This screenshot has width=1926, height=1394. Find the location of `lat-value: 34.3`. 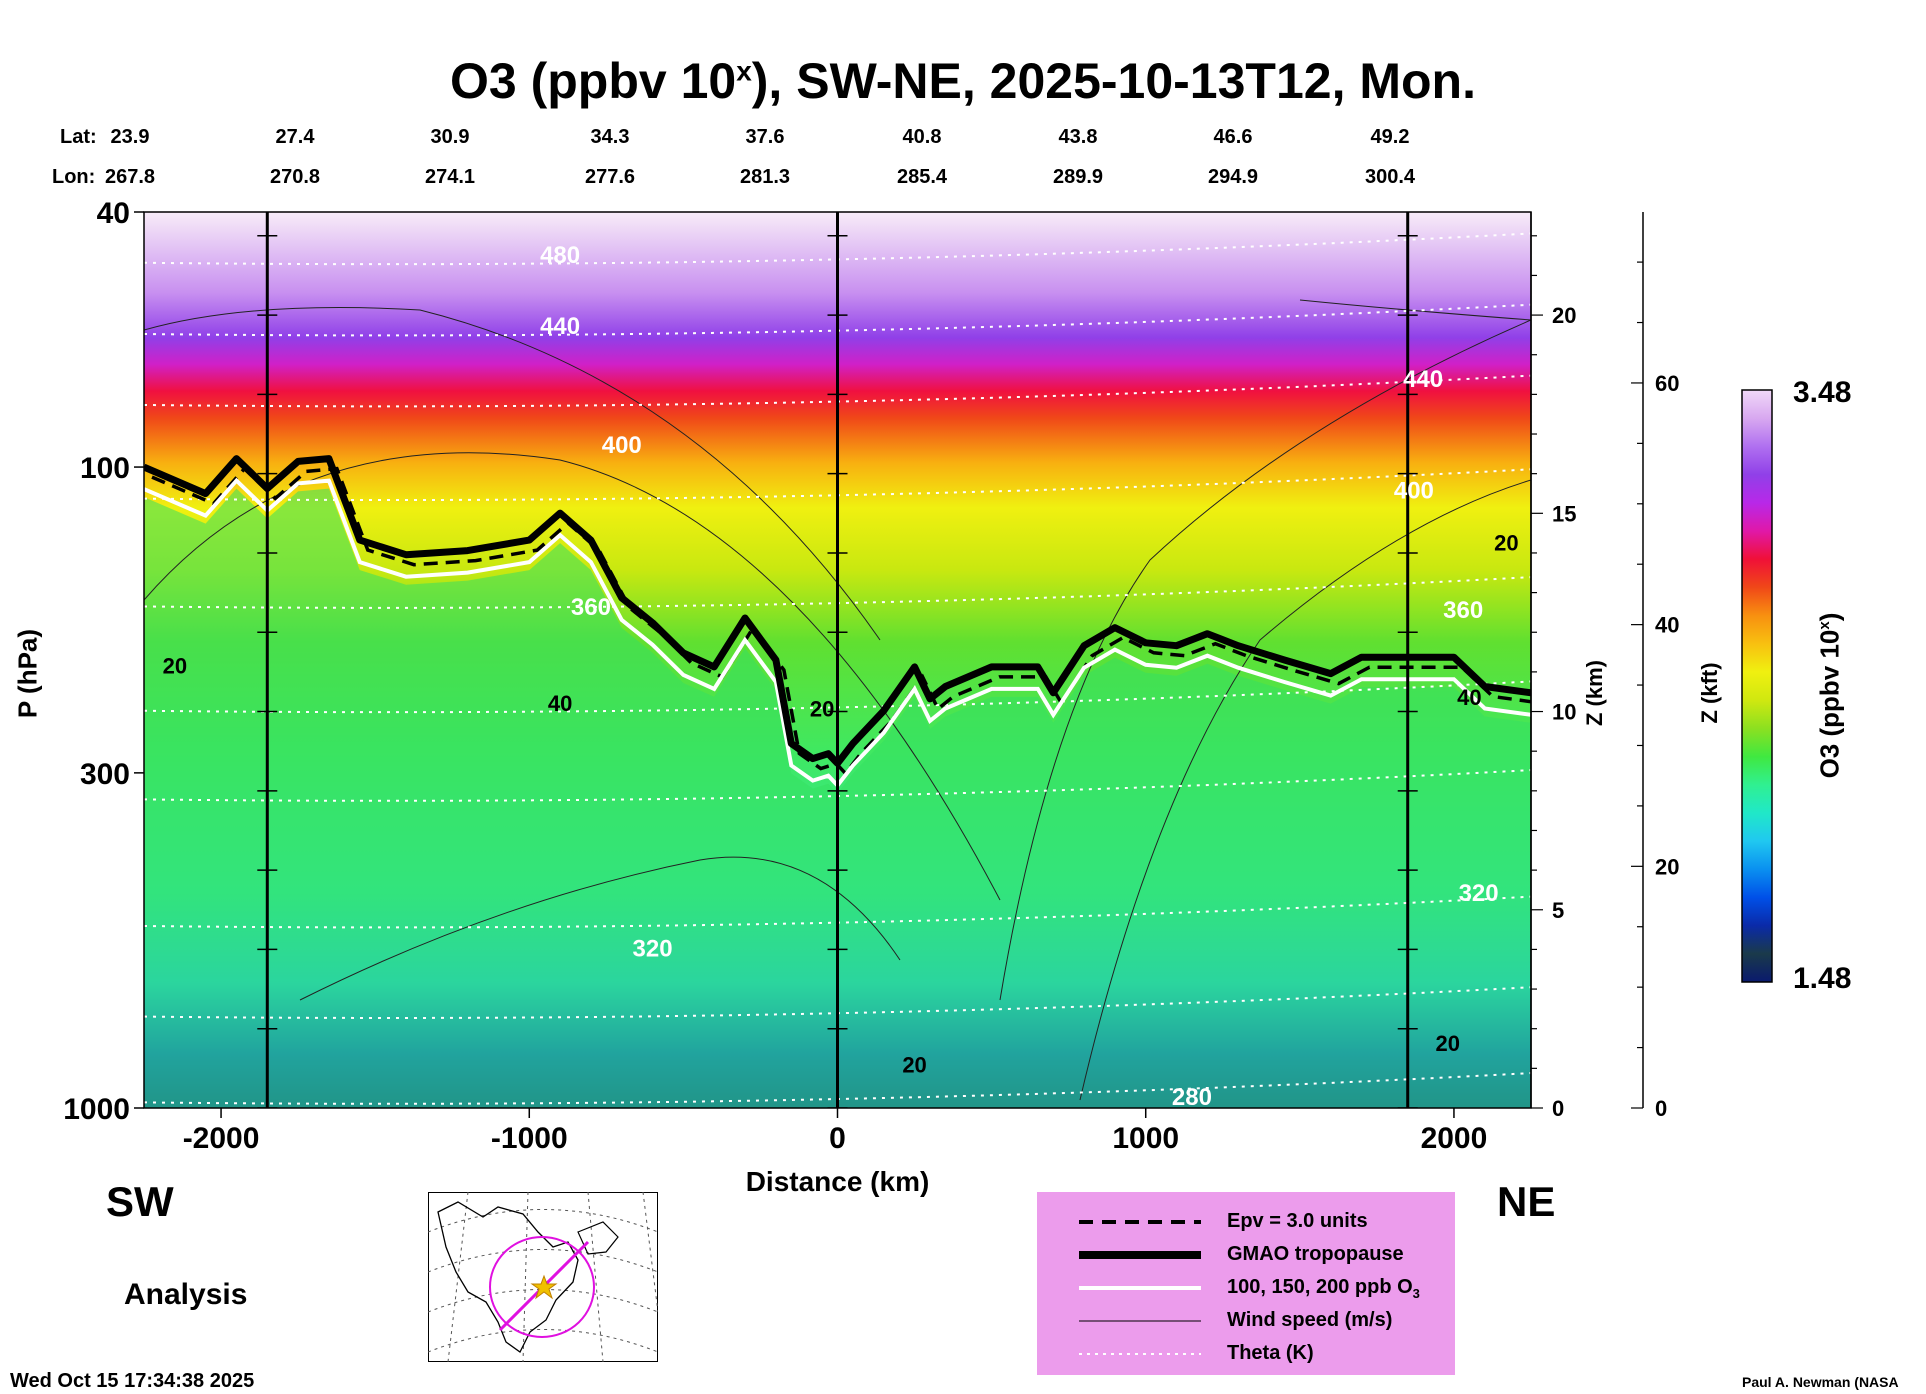

lat-value: 34.3 is located at coordinates (610, 137).